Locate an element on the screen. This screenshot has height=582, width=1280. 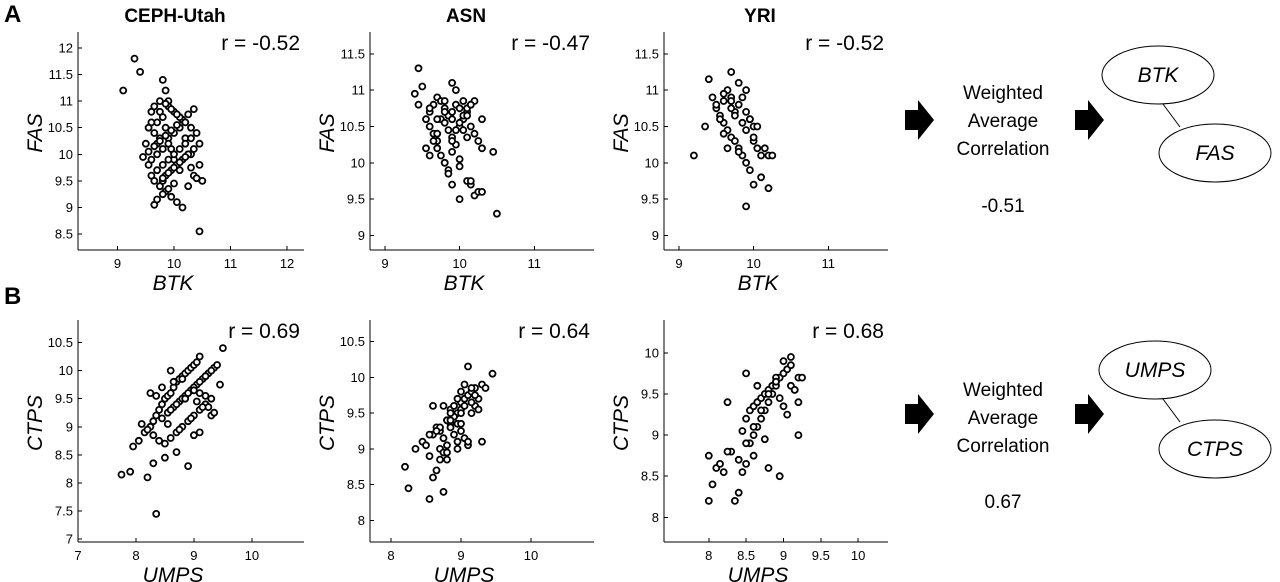
x-tick-label: 10 is located at coordinates (753, 263).